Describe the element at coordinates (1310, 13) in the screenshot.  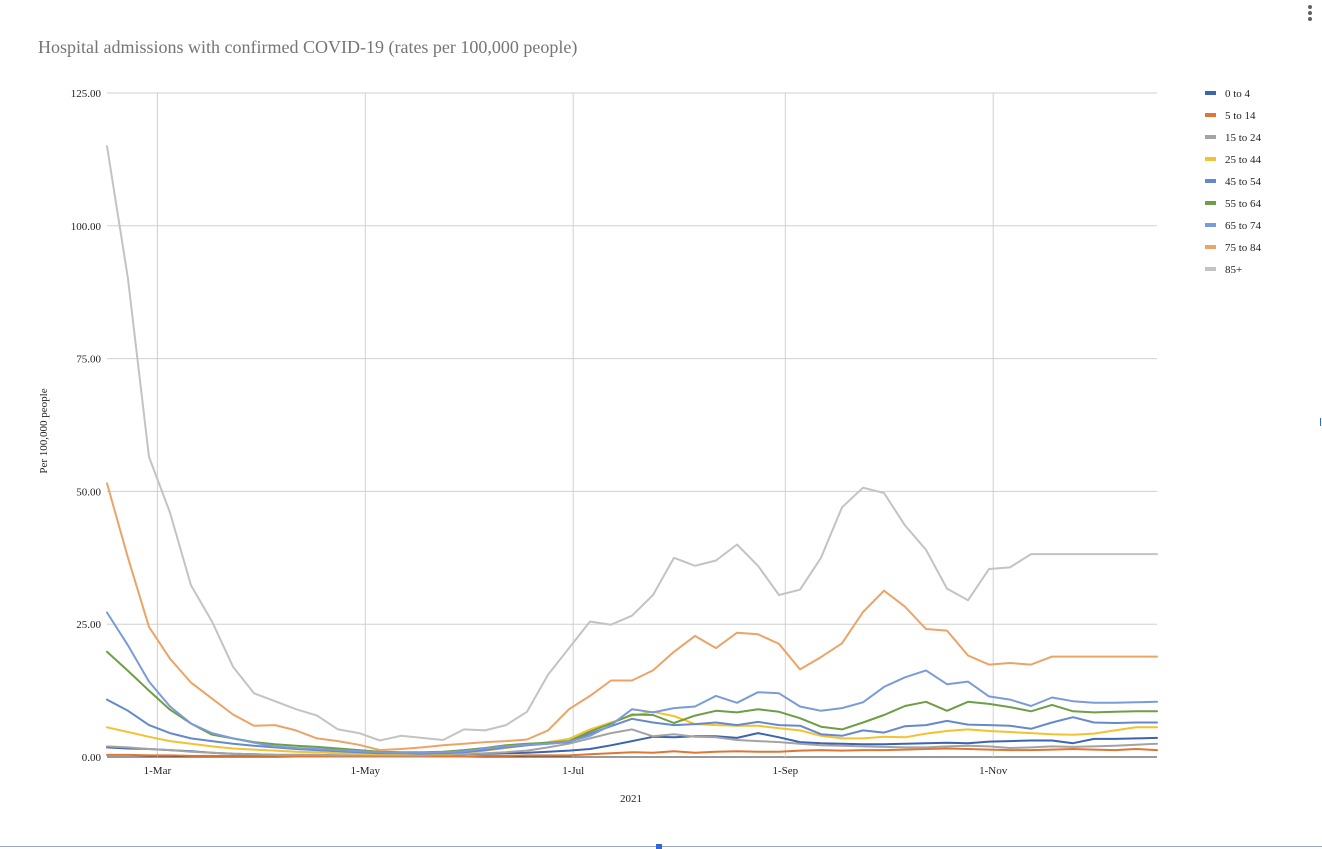
I see `more-vert-icon` at that location.